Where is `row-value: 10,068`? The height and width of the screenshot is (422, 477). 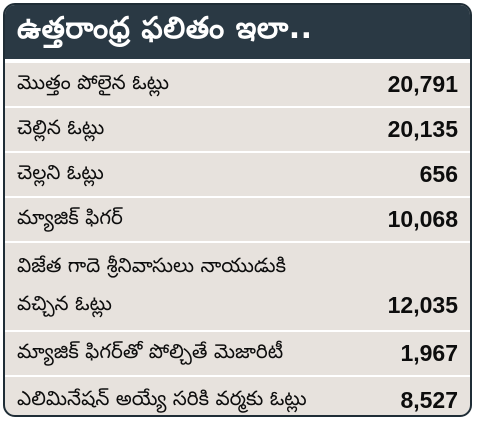 row-value: 10,068 is located at coordinates (422, 219).